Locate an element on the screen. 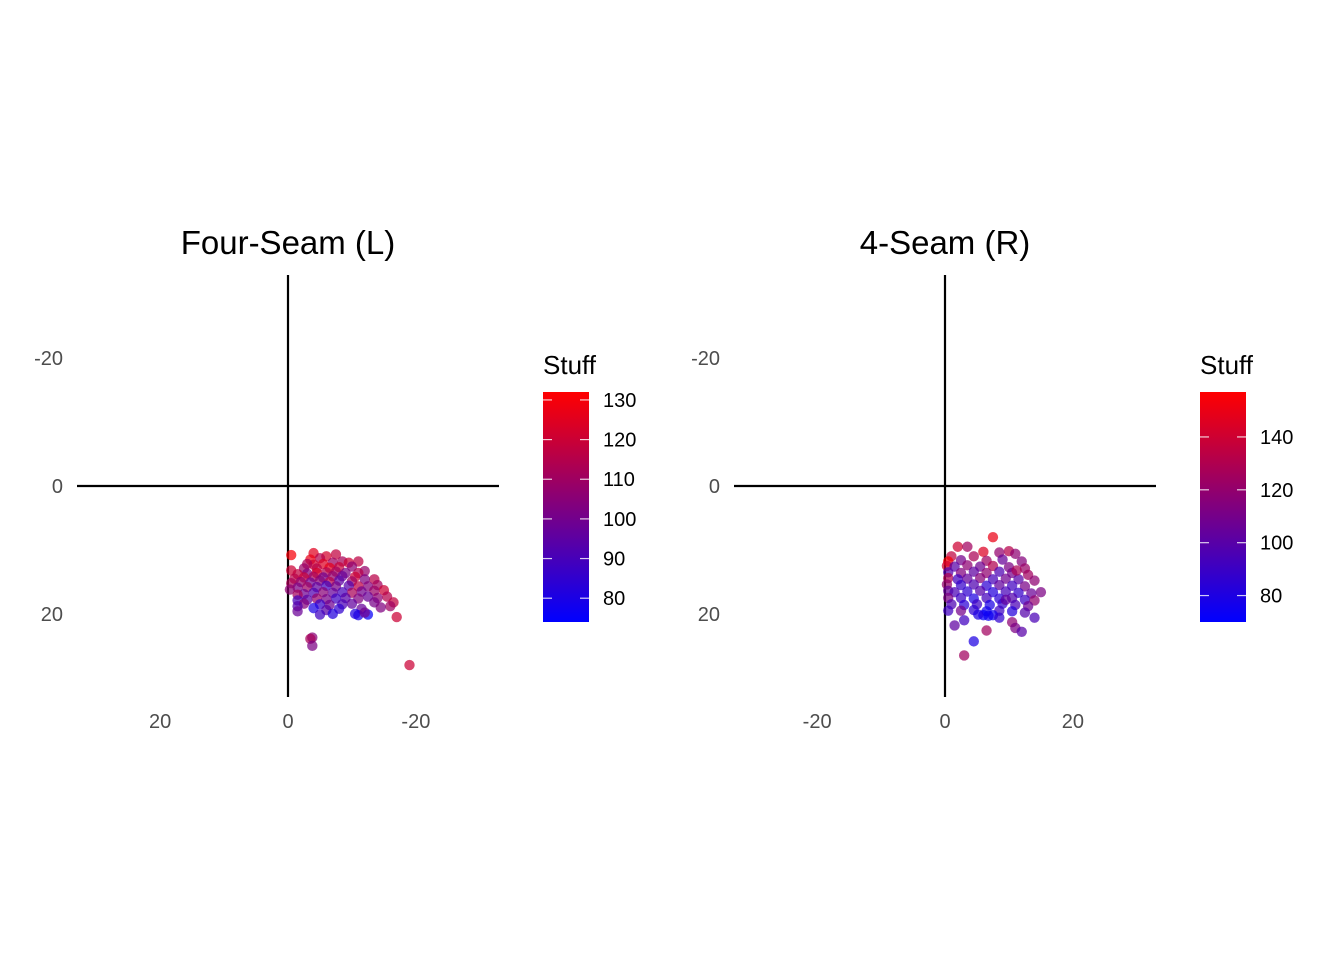 The image size is (1344, 960). chart-title: Four-Seam (L) is located at coordinates (288, 242).